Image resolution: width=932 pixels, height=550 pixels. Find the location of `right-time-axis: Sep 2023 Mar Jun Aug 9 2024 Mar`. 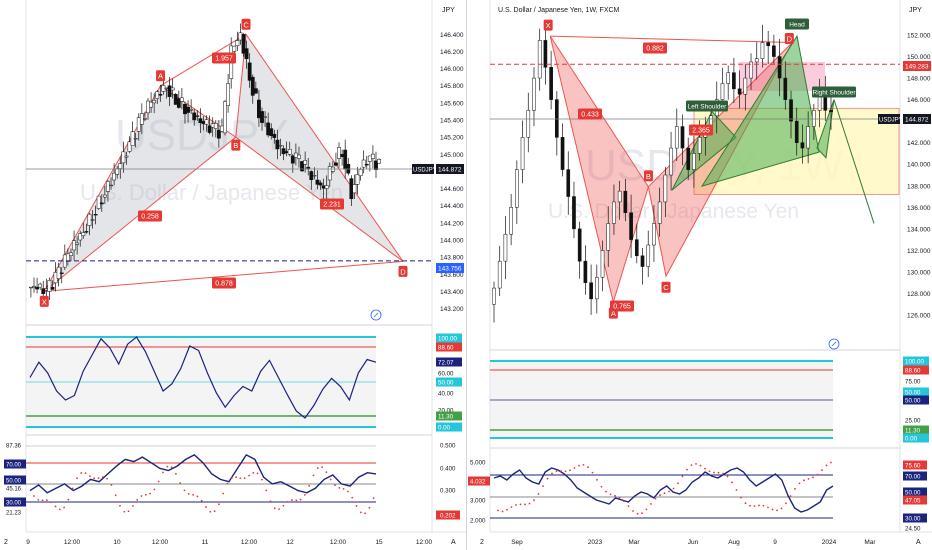

right-time-axis: Sep 2023 Mar Jun Aug 9 2024 Mar is located at coordinates (693, 542).